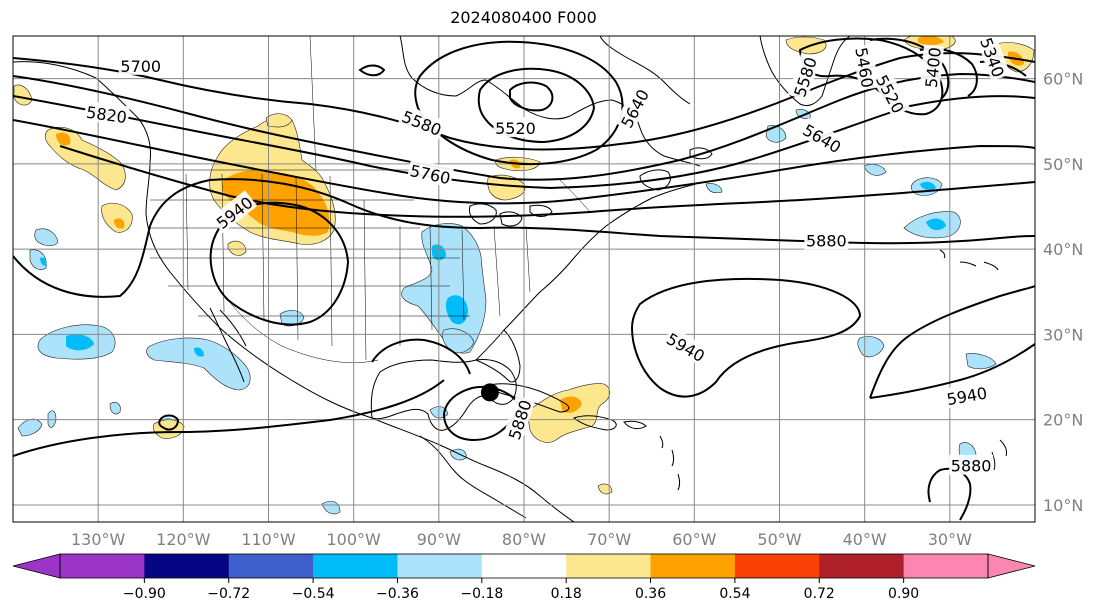 This screenshot has height=615, width=1105. What do you see at coordinates (481, 594) in the screenshot?
I see `colorbar-tick-label: −0.18` at bounding box center [481, 594].